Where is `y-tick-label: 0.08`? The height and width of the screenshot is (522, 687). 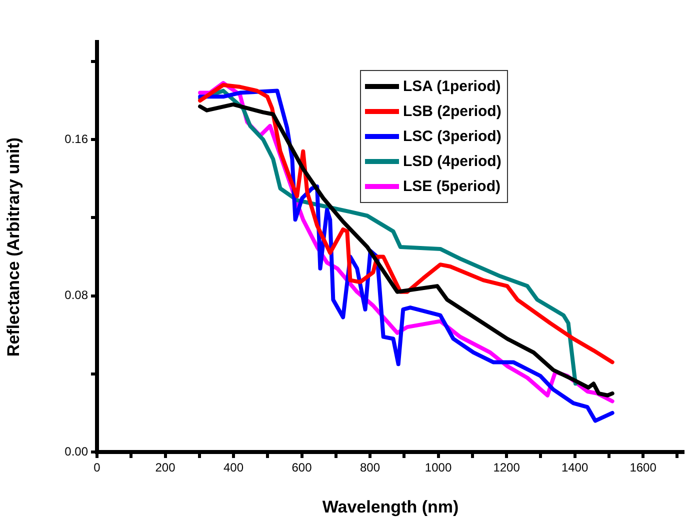
y-tick-label: 0.08 is located at coordinates (76, 295).